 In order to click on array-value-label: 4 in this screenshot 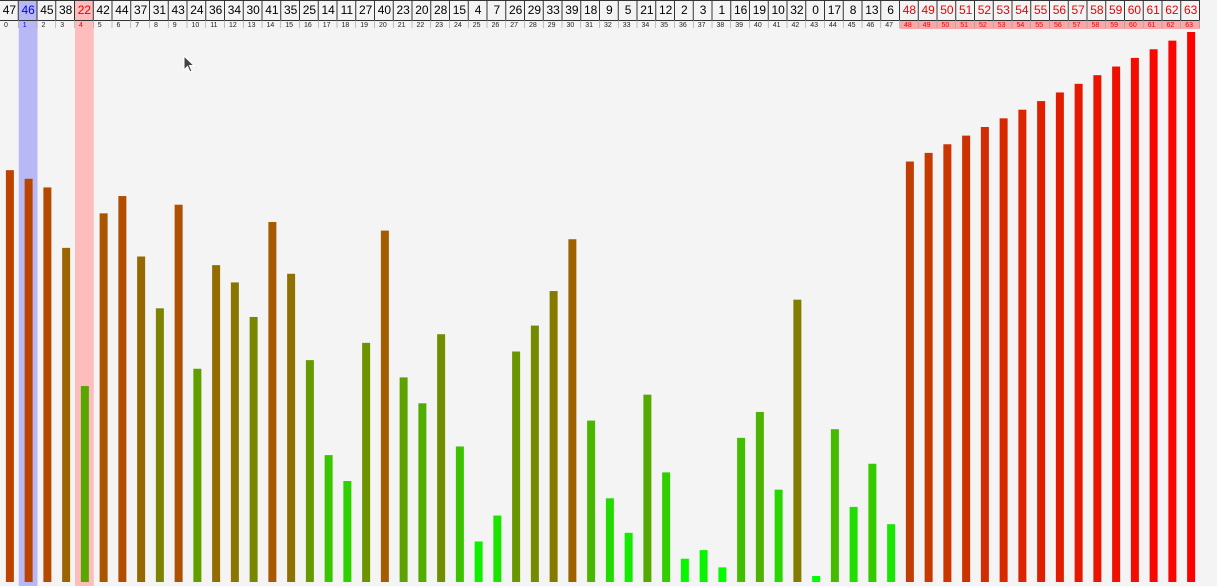, I will do `click(478, 10)`.